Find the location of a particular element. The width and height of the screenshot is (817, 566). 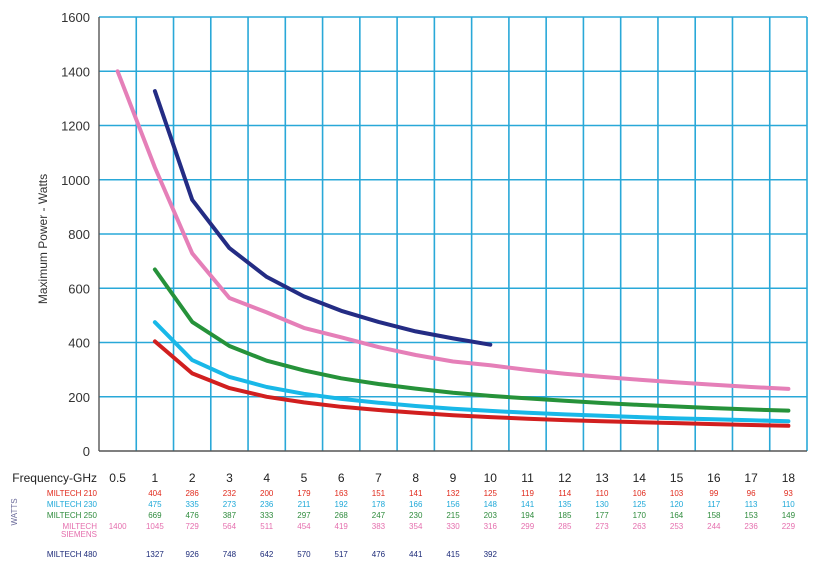

x-tick-label: 4 is located at coordinates (266, 478).